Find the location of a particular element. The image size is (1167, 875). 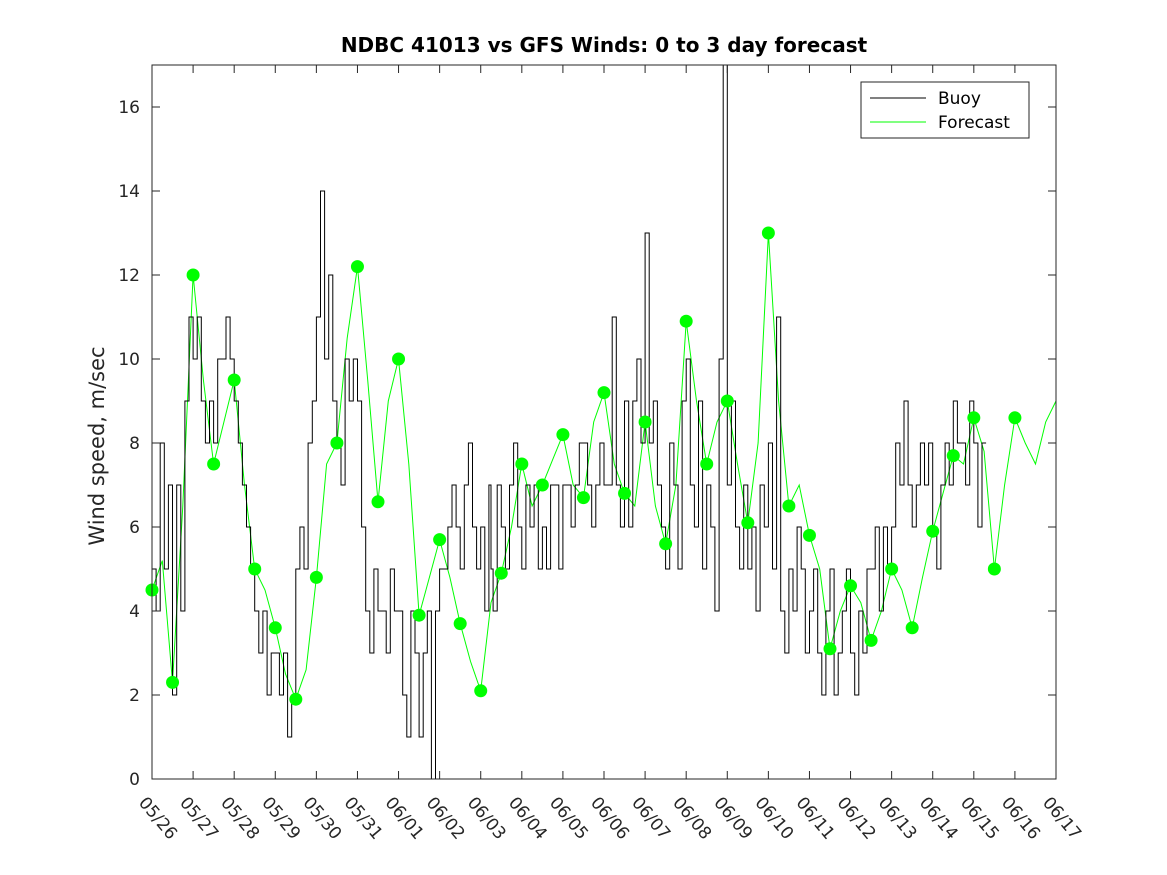

y-tick-label: 6 is located at coordinates (134, 528).